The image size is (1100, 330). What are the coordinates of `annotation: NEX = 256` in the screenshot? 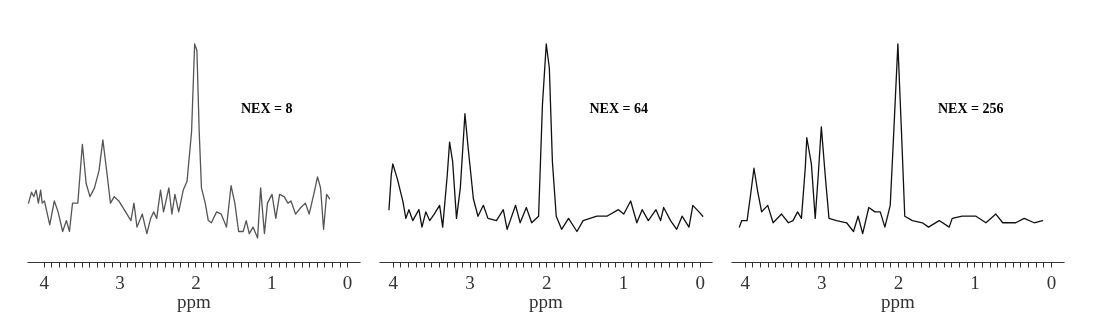 It's located at (970, 108).